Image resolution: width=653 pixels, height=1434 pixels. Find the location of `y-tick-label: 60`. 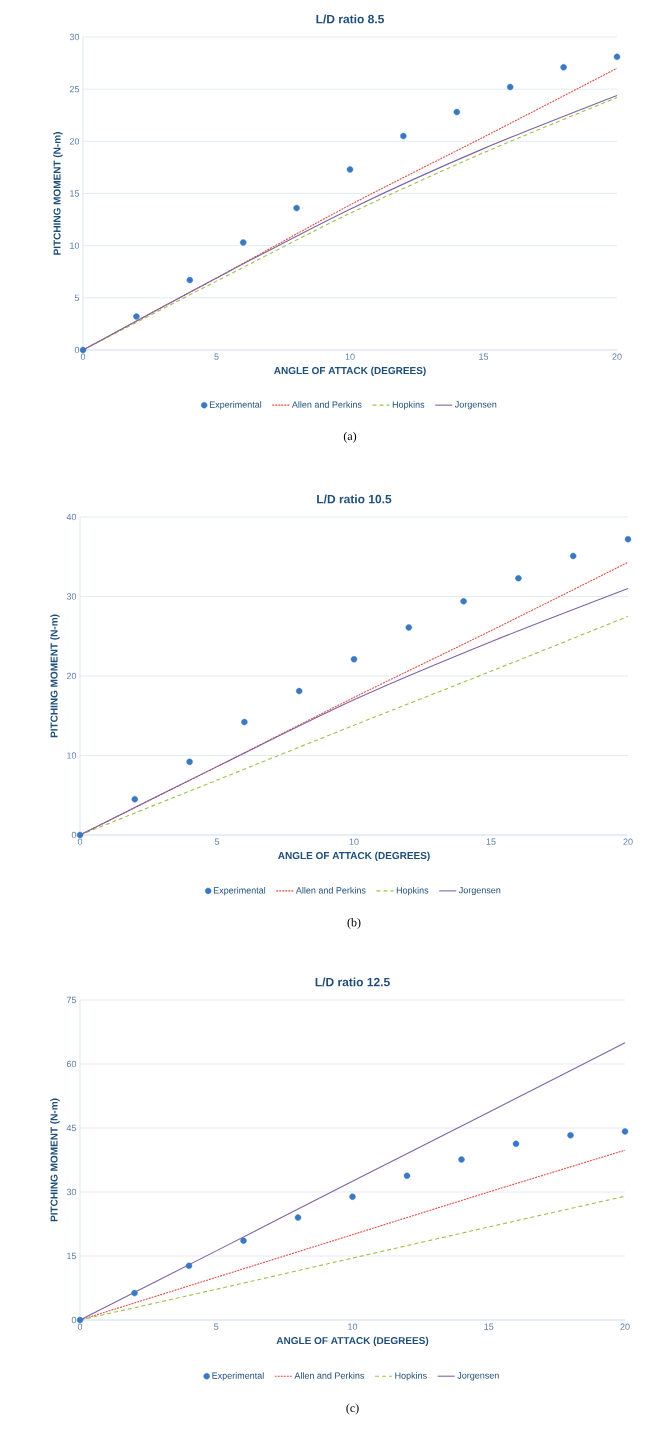

y-tick-label: 60 is located at coordinates (71, 1064).